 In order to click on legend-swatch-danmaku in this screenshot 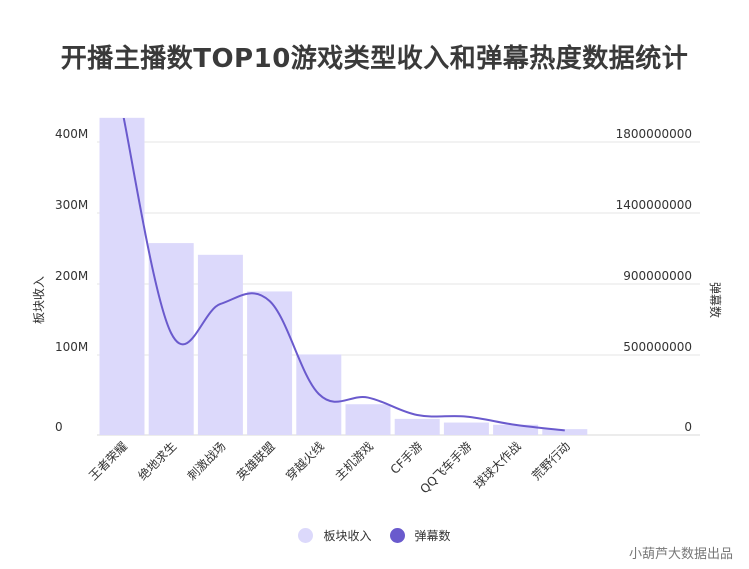, I will do `click(397, 535)`.